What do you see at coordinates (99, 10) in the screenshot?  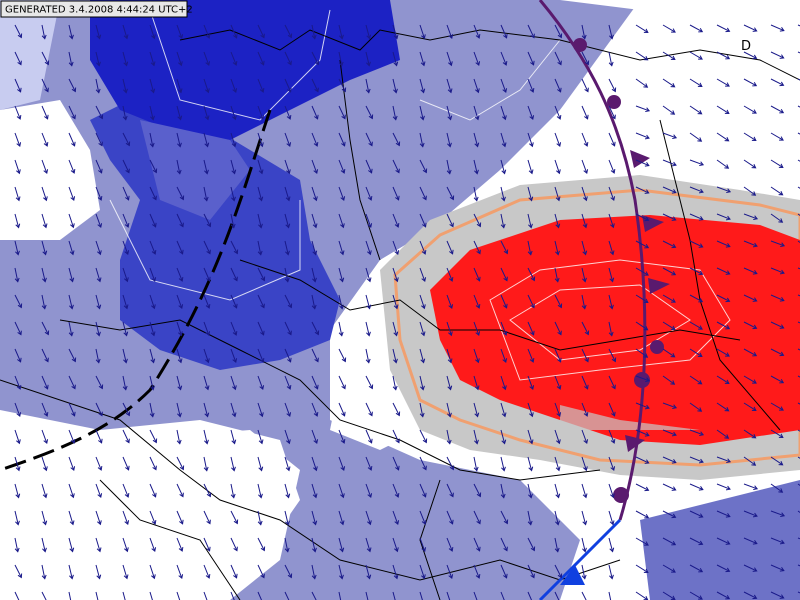 I see `generated-stamp: GENERATED 3.4.2008 4:44:24 UTC+2` at bounding box center [99, 10].